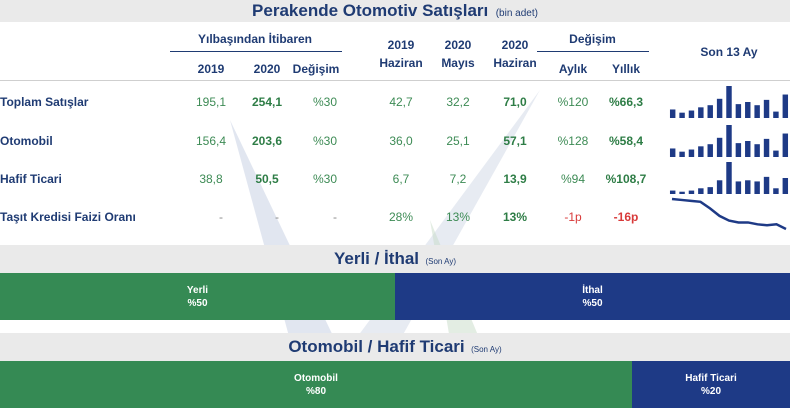 This screenshot has height=420, width=790. Describe the element at coordinates (573, 217) in the screenshot. I see `cell-loan-monthly: -1p` at that location.